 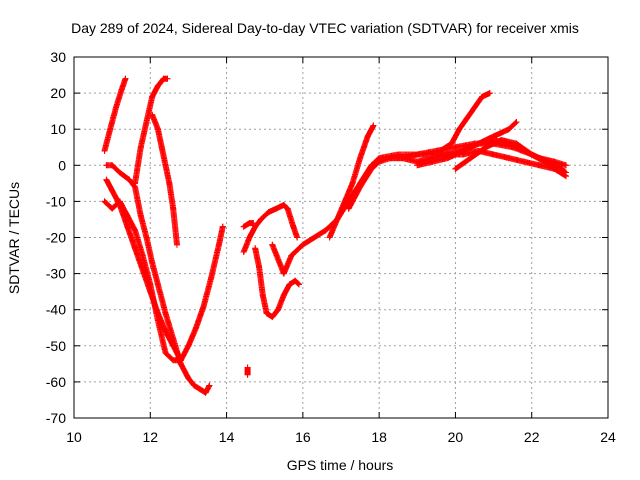 I want to click on y-tick-label: 30, so click(x=58, y=57).